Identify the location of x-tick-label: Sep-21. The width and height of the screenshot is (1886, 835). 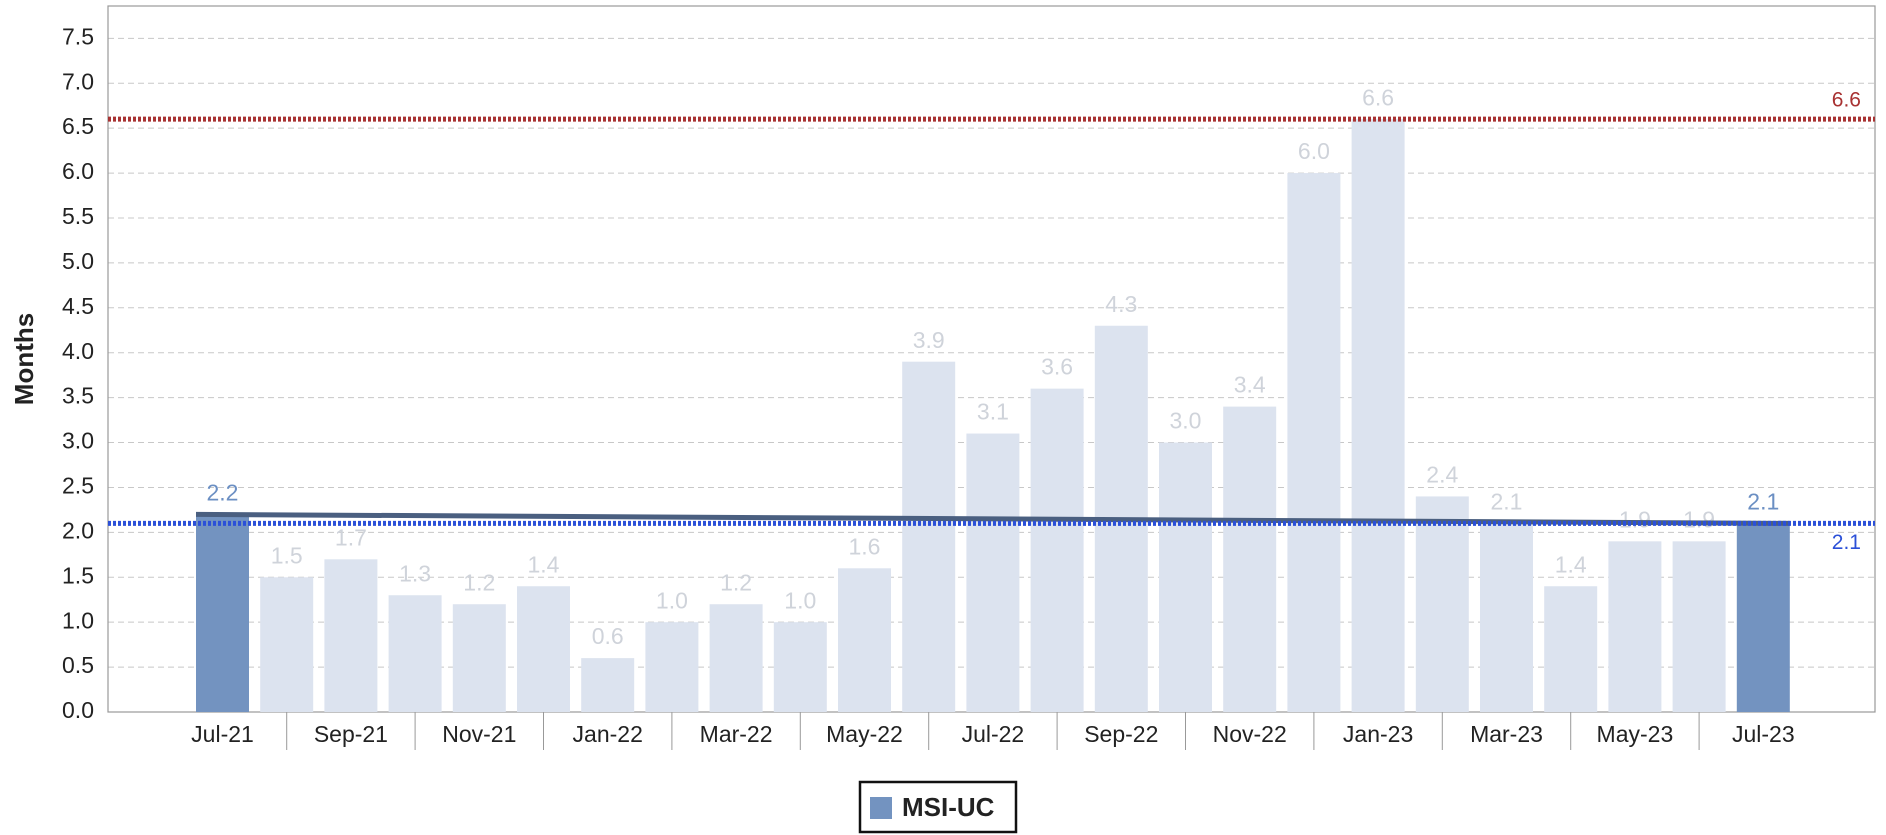
(351, 734).